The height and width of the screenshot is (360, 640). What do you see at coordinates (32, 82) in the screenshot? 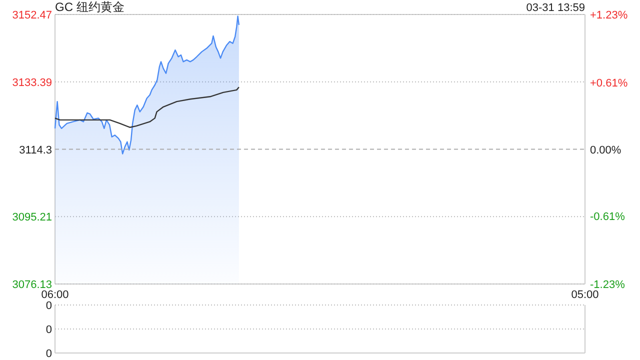
I see `y-tick-label: 3133.39` at bounding box center [32, 82].